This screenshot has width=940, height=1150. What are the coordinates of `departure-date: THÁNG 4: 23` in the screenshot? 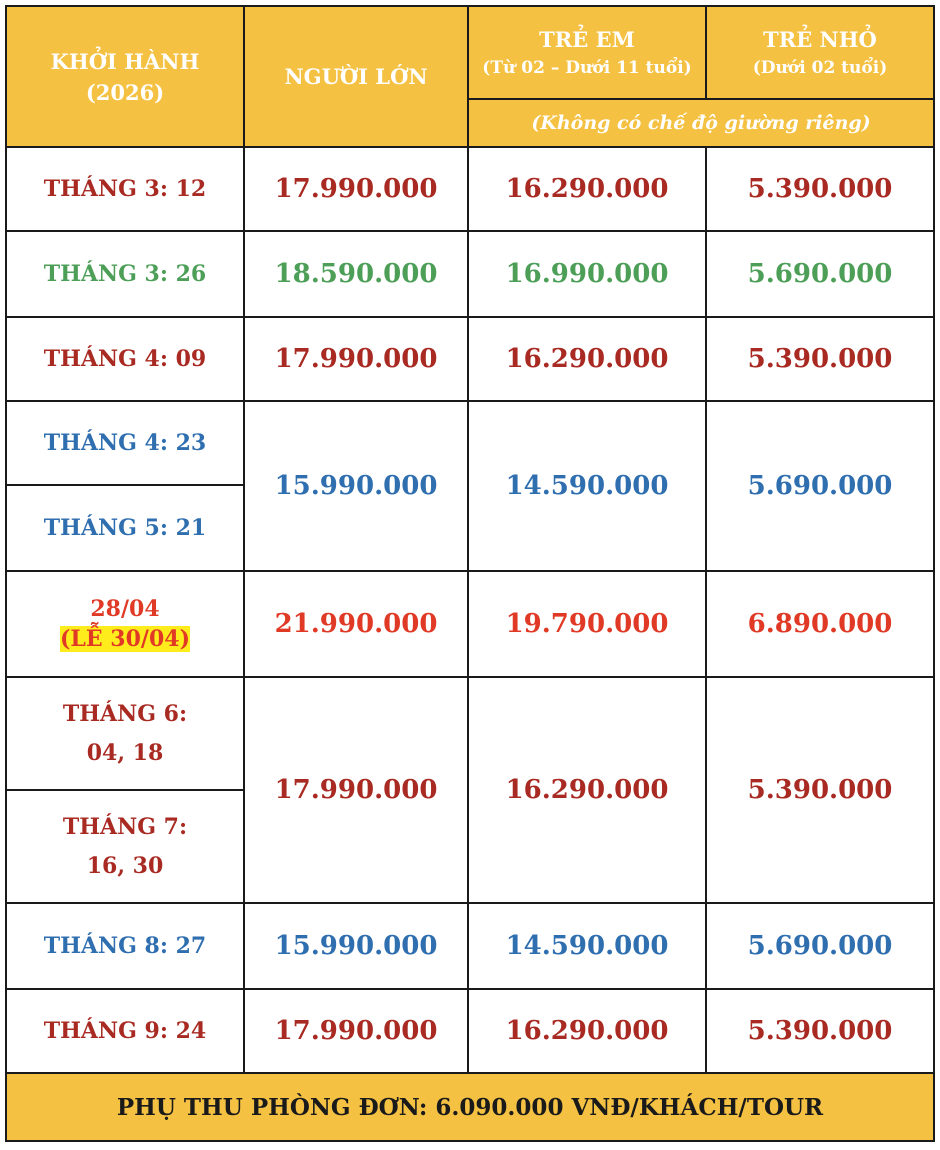 It's located at (125, 443).